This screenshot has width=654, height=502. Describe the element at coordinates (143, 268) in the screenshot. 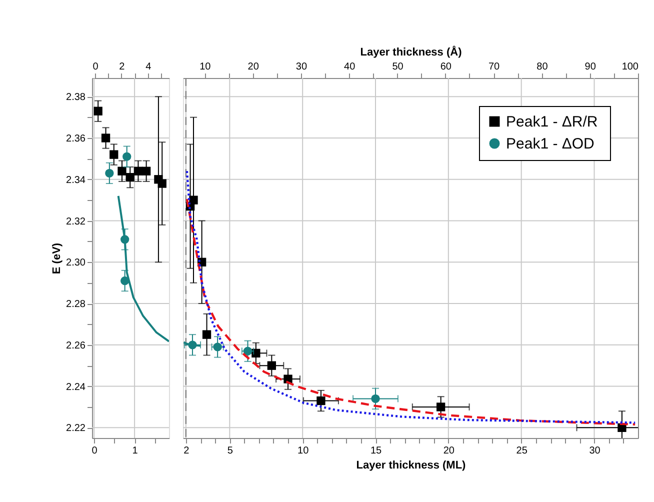

I see `line-series` at that location.